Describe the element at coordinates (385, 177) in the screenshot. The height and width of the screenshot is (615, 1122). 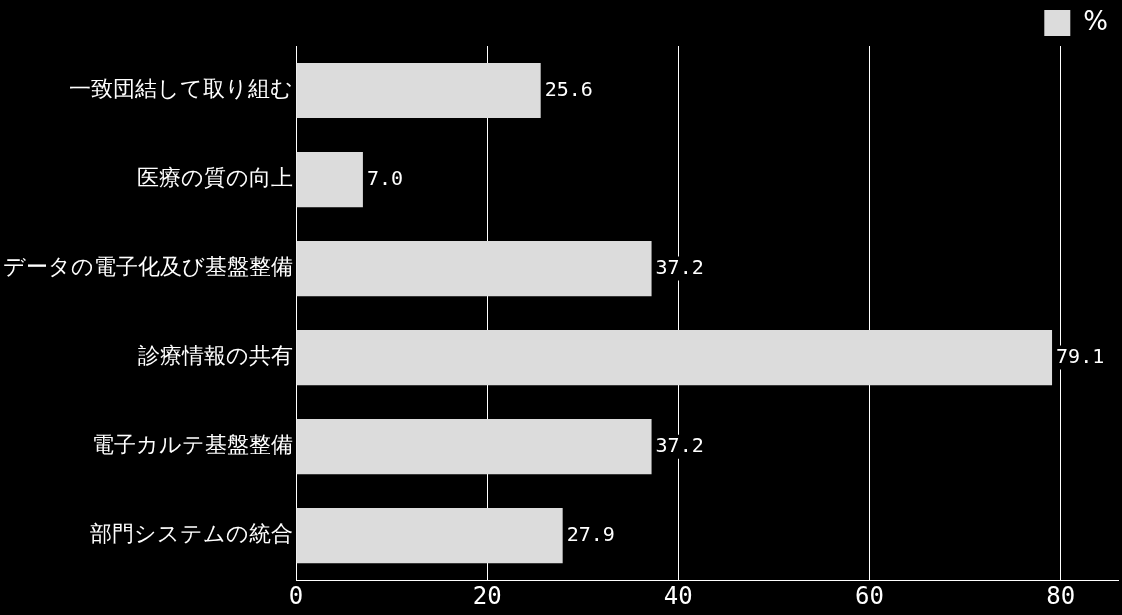
I see `data-label: 7.0` at that location.